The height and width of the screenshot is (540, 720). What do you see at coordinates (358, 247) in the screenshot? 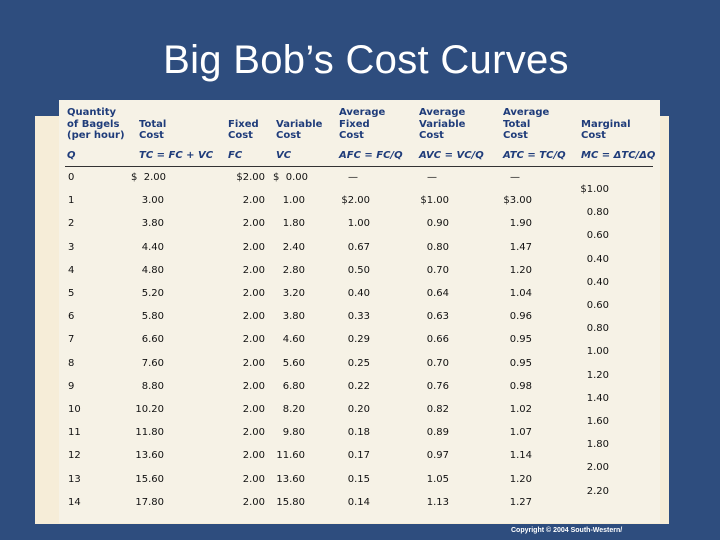
I see `cell-afc: 0.67` at bounding box center [358, 247].